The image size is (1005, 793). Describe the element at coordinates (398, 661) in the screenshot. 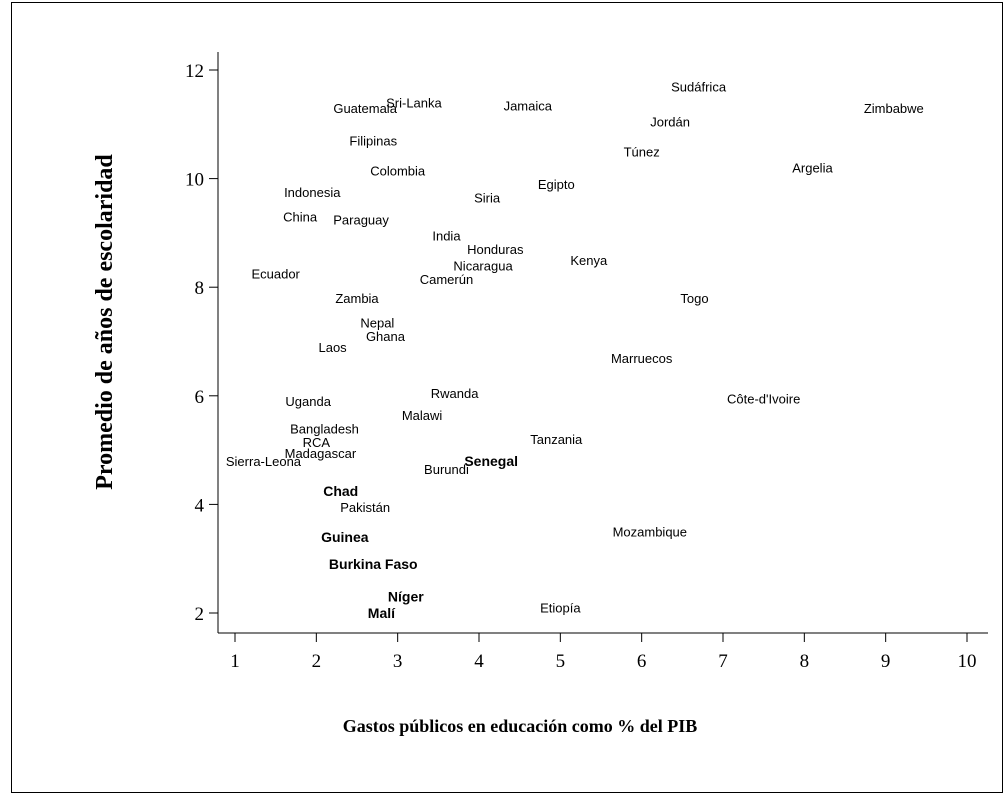

I see `x-tick-label: 3` at that location.